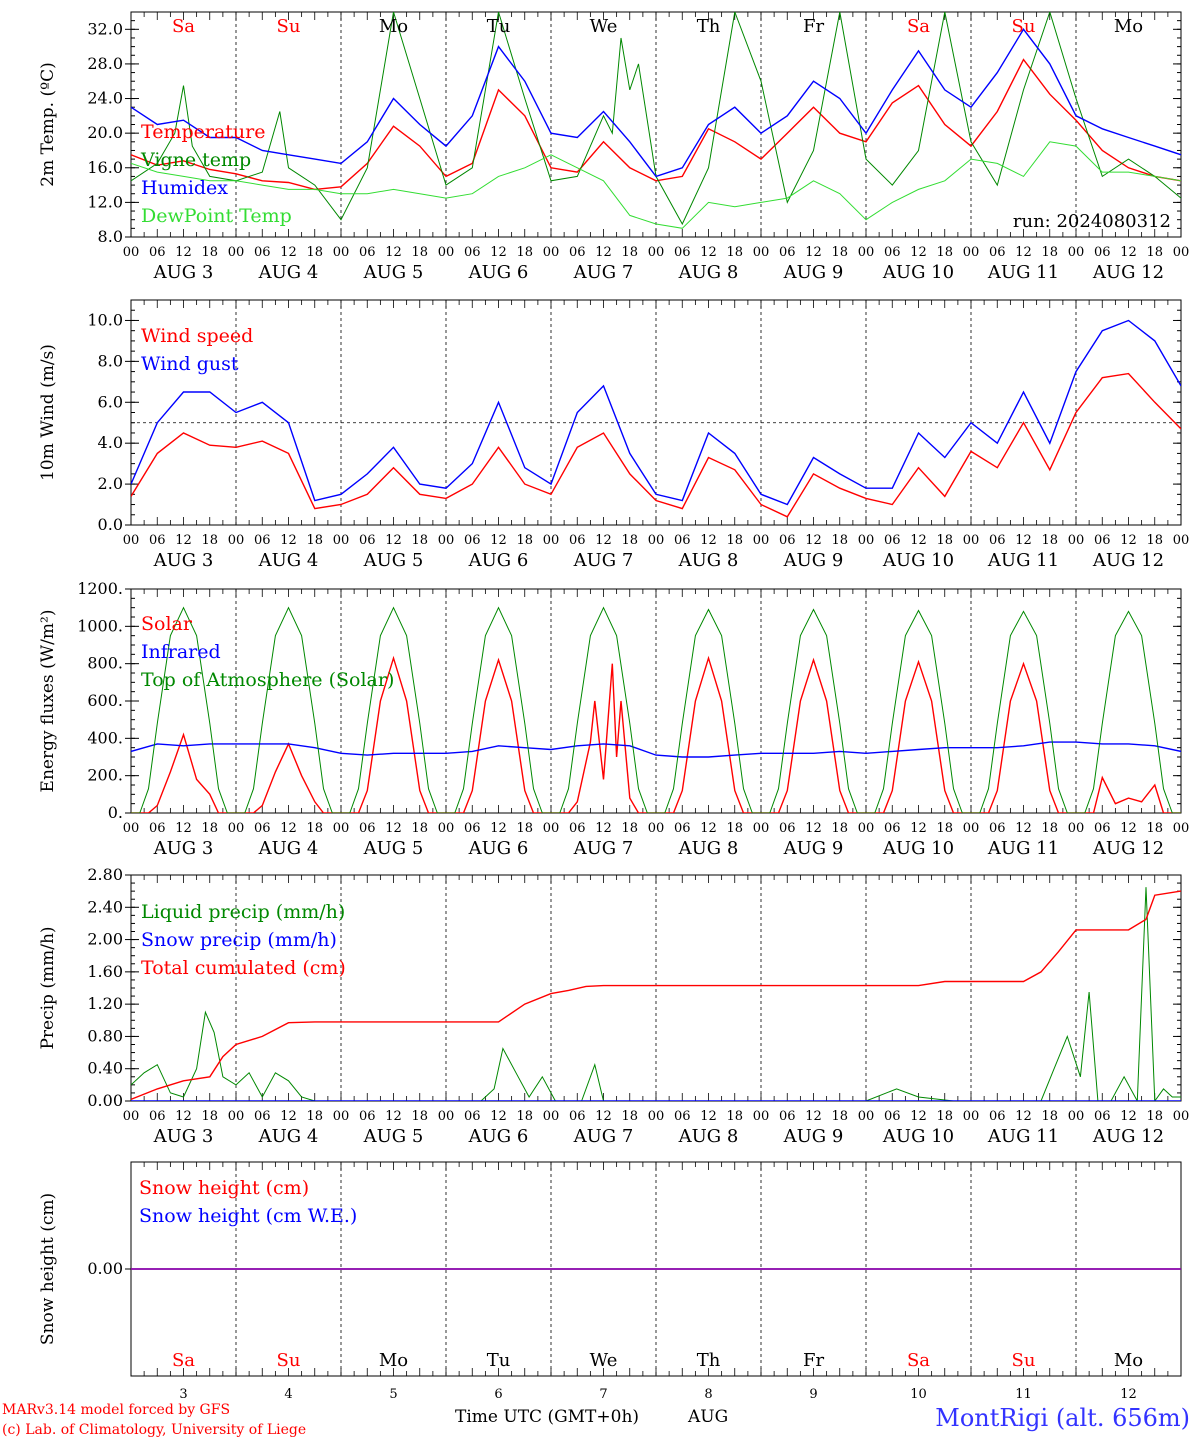 The image size is (1194, 1440). Describe the element at coordinates (167, 624) in the screenshot. I see `legend-solar: Solar` at that location.